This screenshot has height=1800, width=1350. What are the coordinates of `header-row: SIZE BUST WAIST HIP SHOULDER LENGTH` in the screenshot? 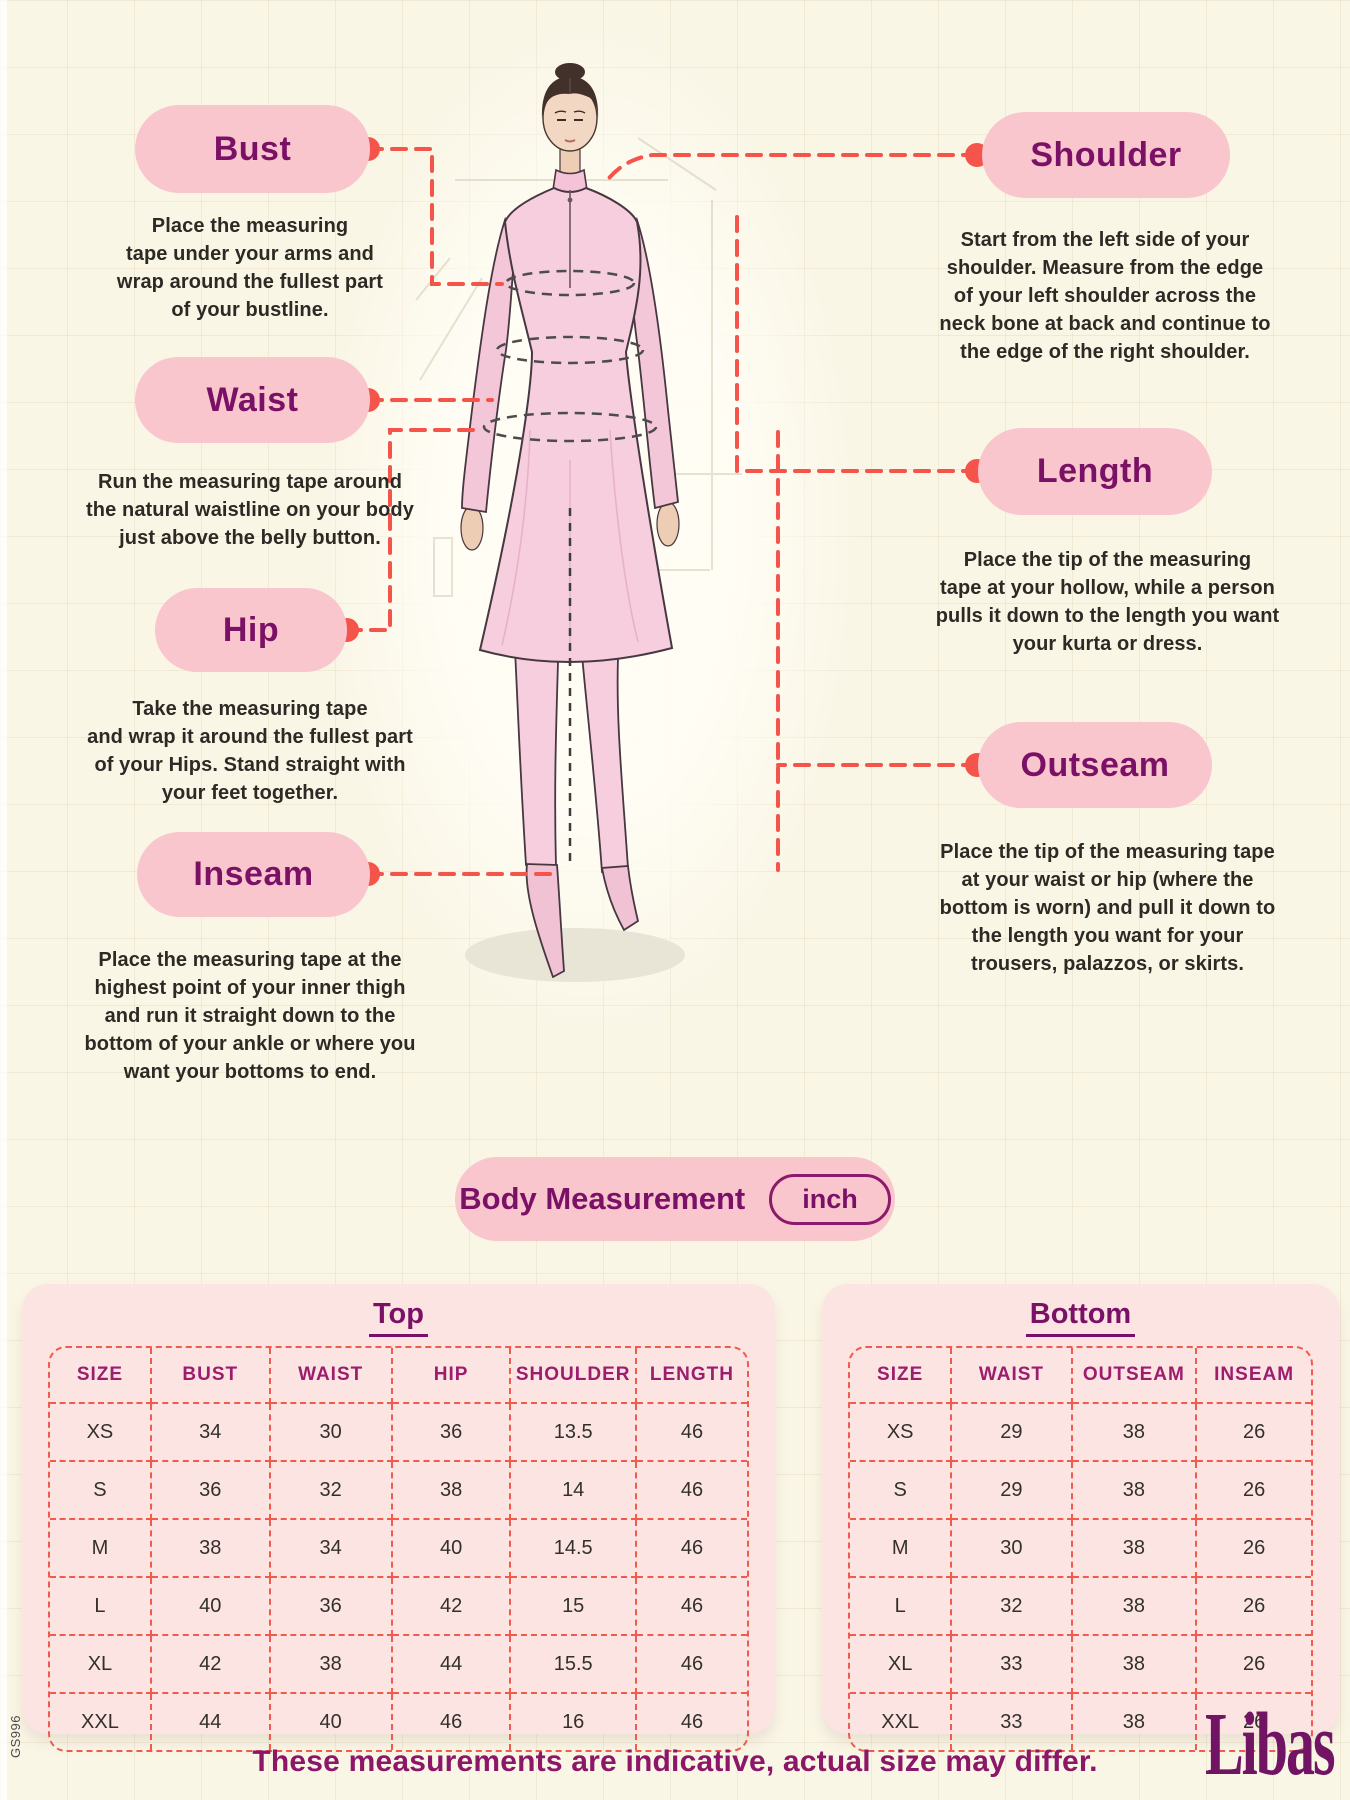 It's located at (398, 1376).